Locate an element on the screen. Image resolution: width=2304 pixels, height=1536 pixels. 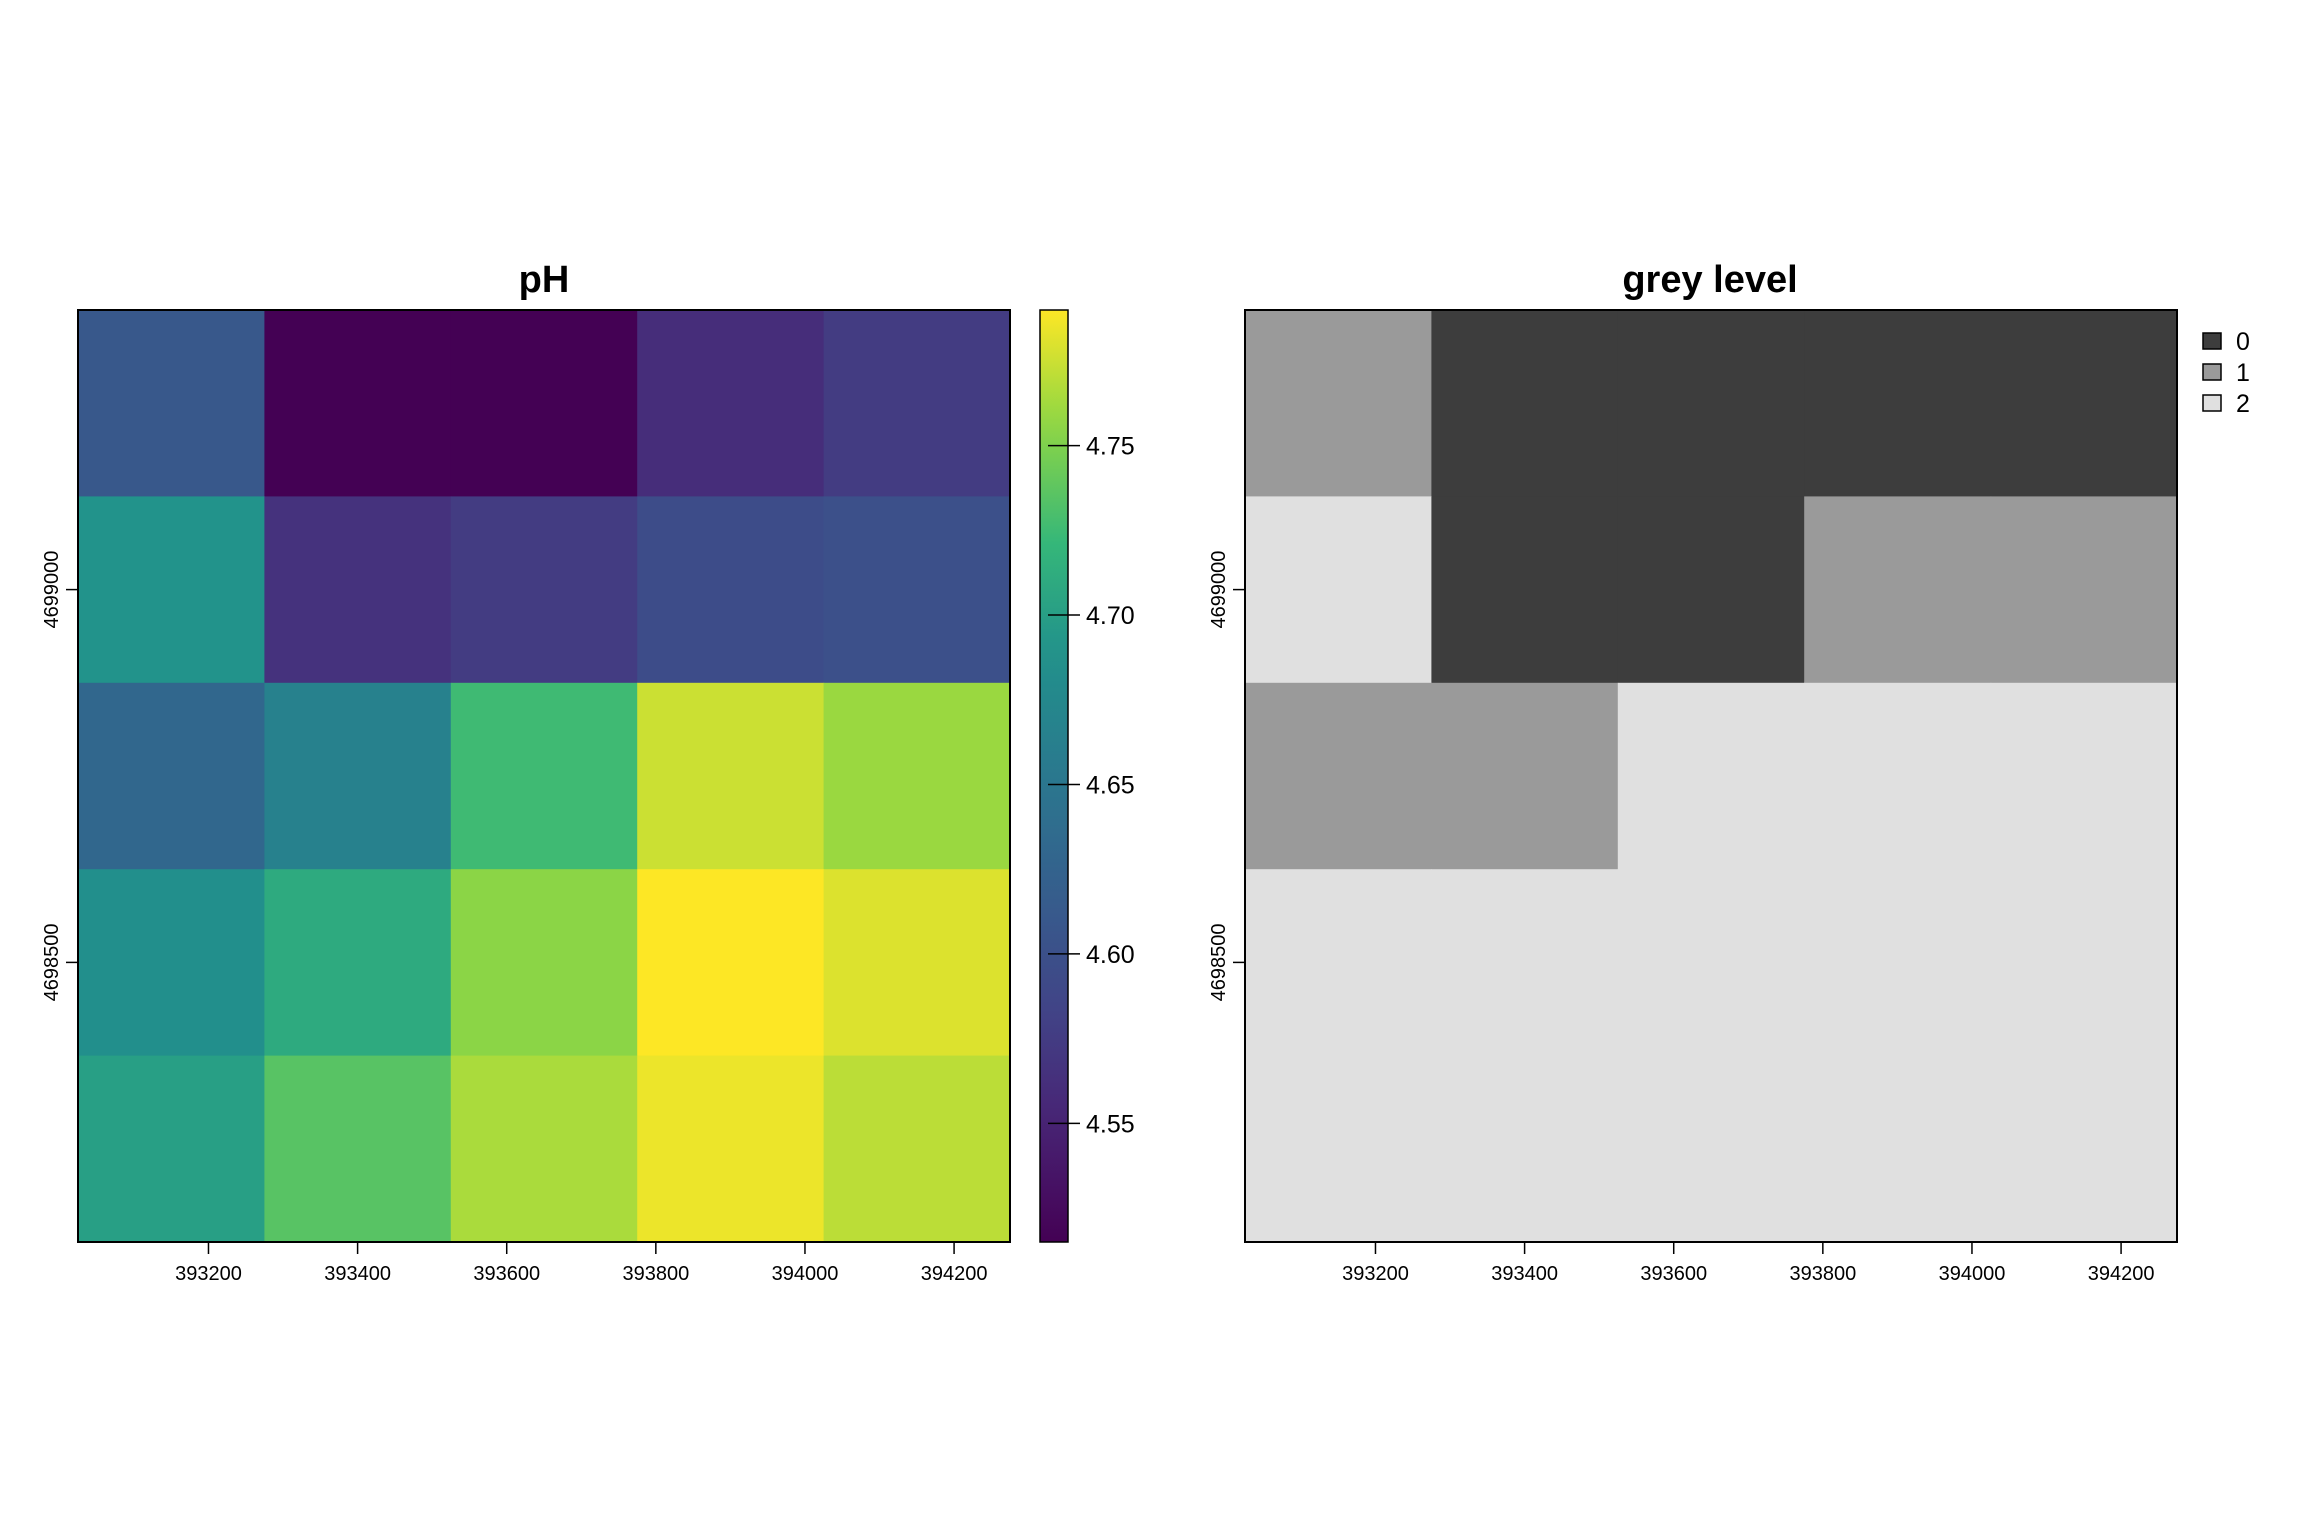
grey-level-legend-label: 1 is located at coordinates (2243, 373).